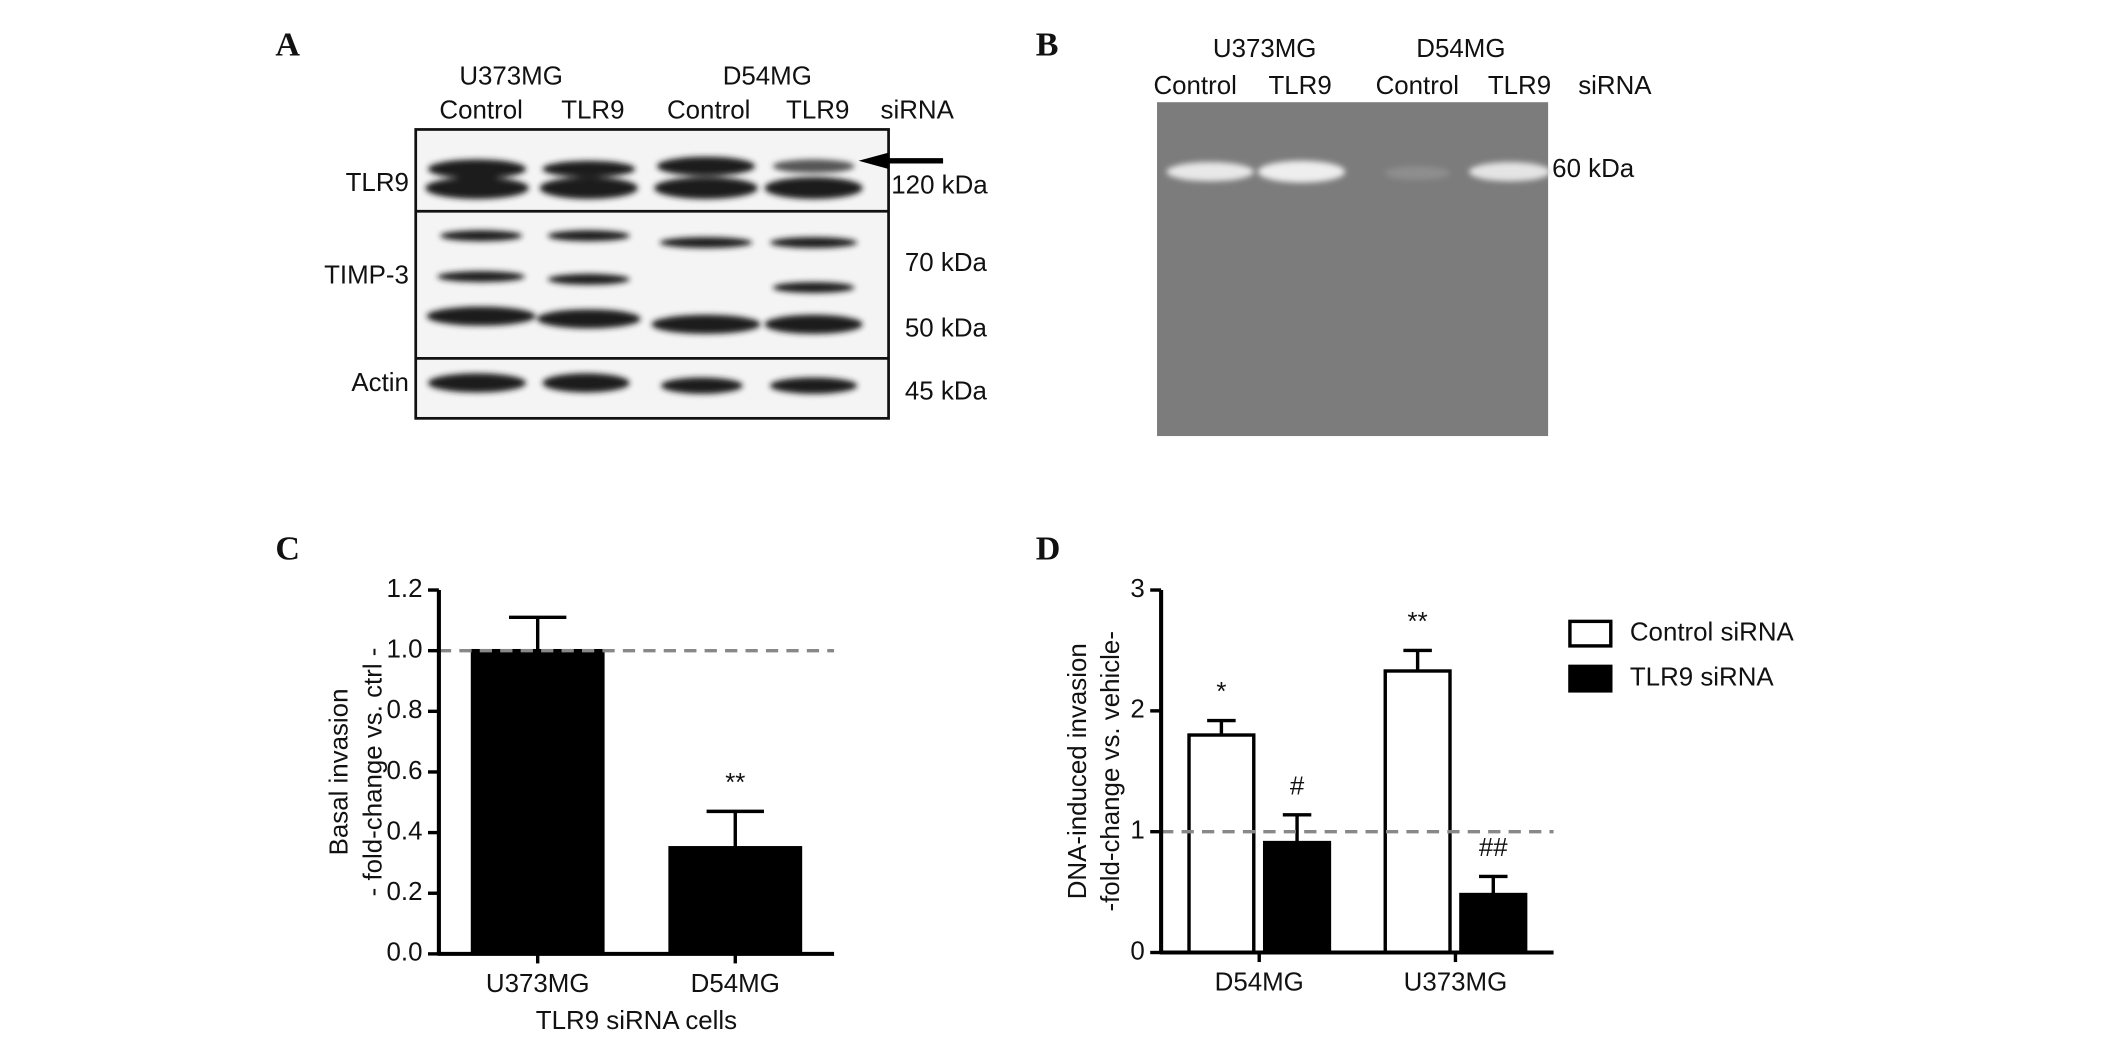 The width and height of the screenshot is (2126, 1037). Describe the element at coordinates (1047, 45) in the screenshot. I see `panel-letter: B` at that location.